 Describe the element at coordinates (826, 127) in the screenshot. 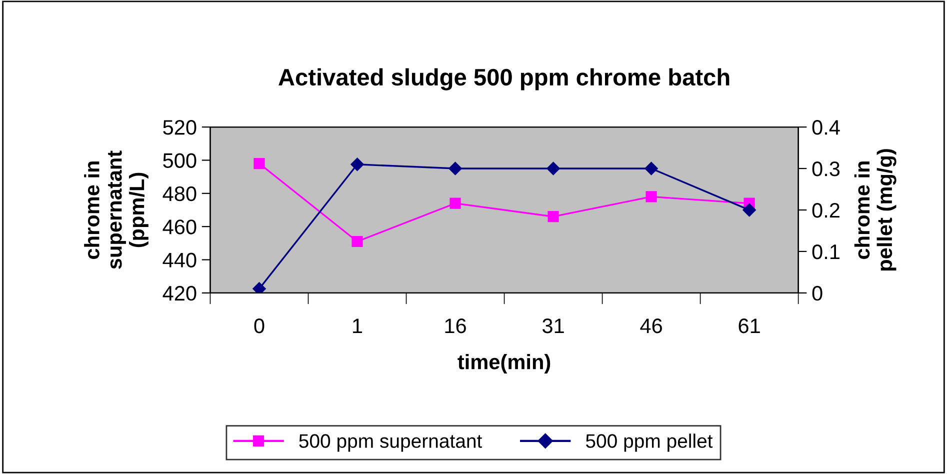

I see `y2-tick-label: 0.4` at that location.